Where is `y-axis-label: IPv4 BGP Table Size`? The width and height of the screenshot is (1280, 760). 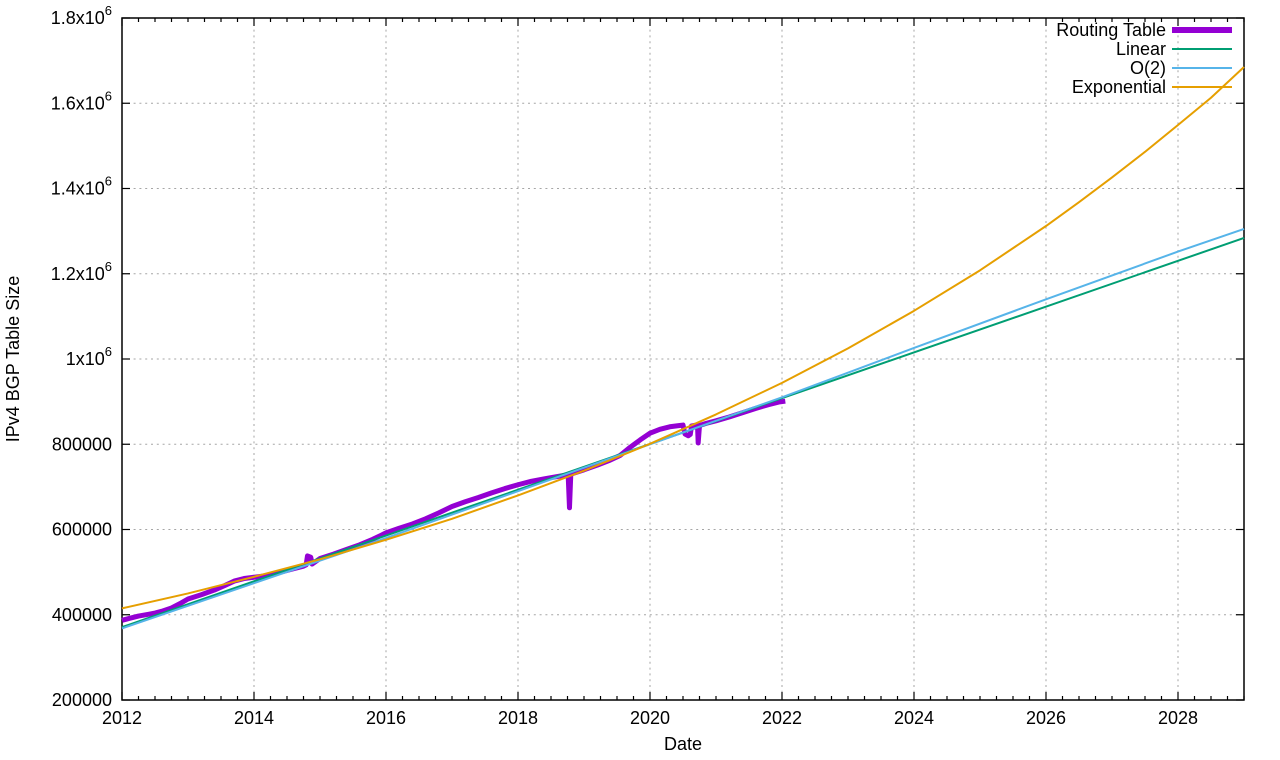 y-axis-label: IPv4 BGP Table Size is located at coordinates (13, 359).